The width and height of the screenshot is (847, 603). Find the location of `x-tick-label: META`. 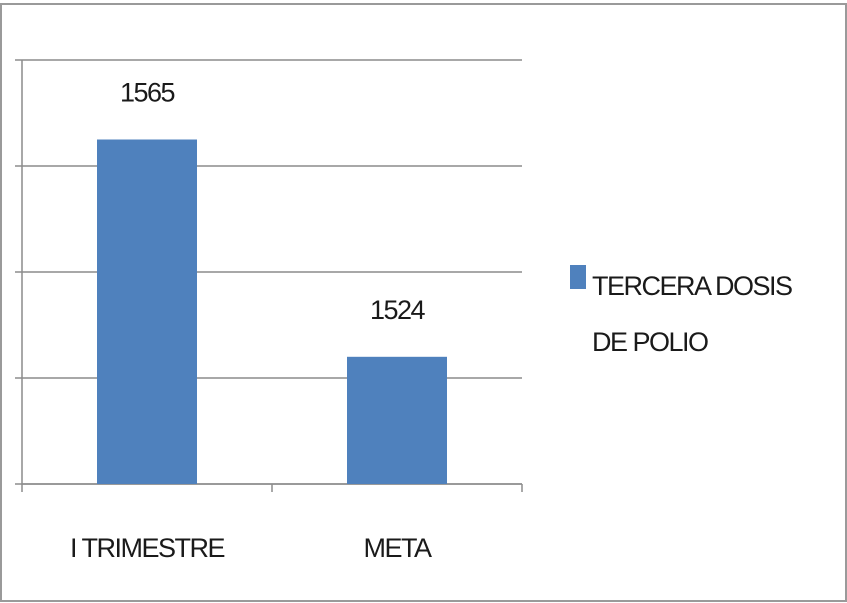

x-tick-label: META is located at coordinates (398, 548).